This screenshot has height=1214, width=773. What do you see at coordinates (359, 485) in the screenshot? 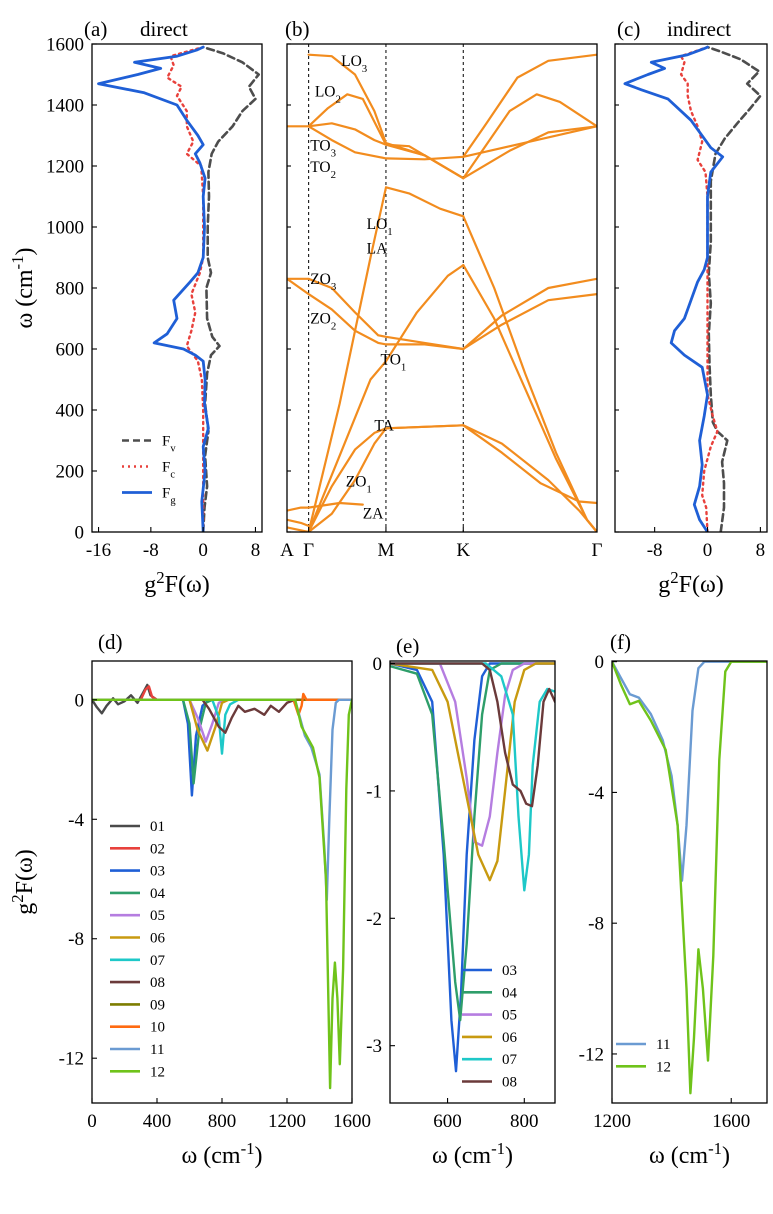
I see `mode-label: ZO1` at bounding box center [359, 485].